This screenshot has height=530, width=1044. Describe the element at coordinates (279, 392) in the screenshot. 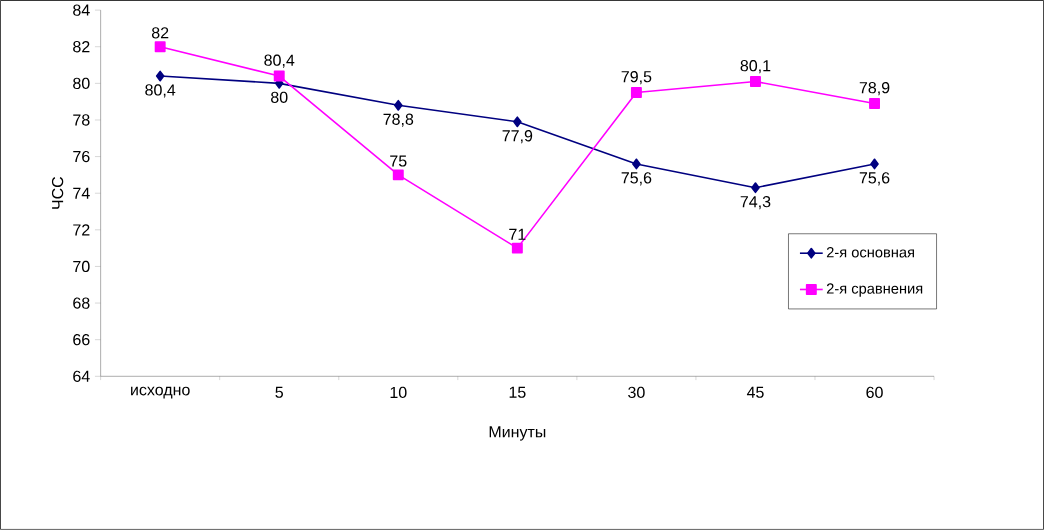

I see `x-tick-label: 5` at that location.